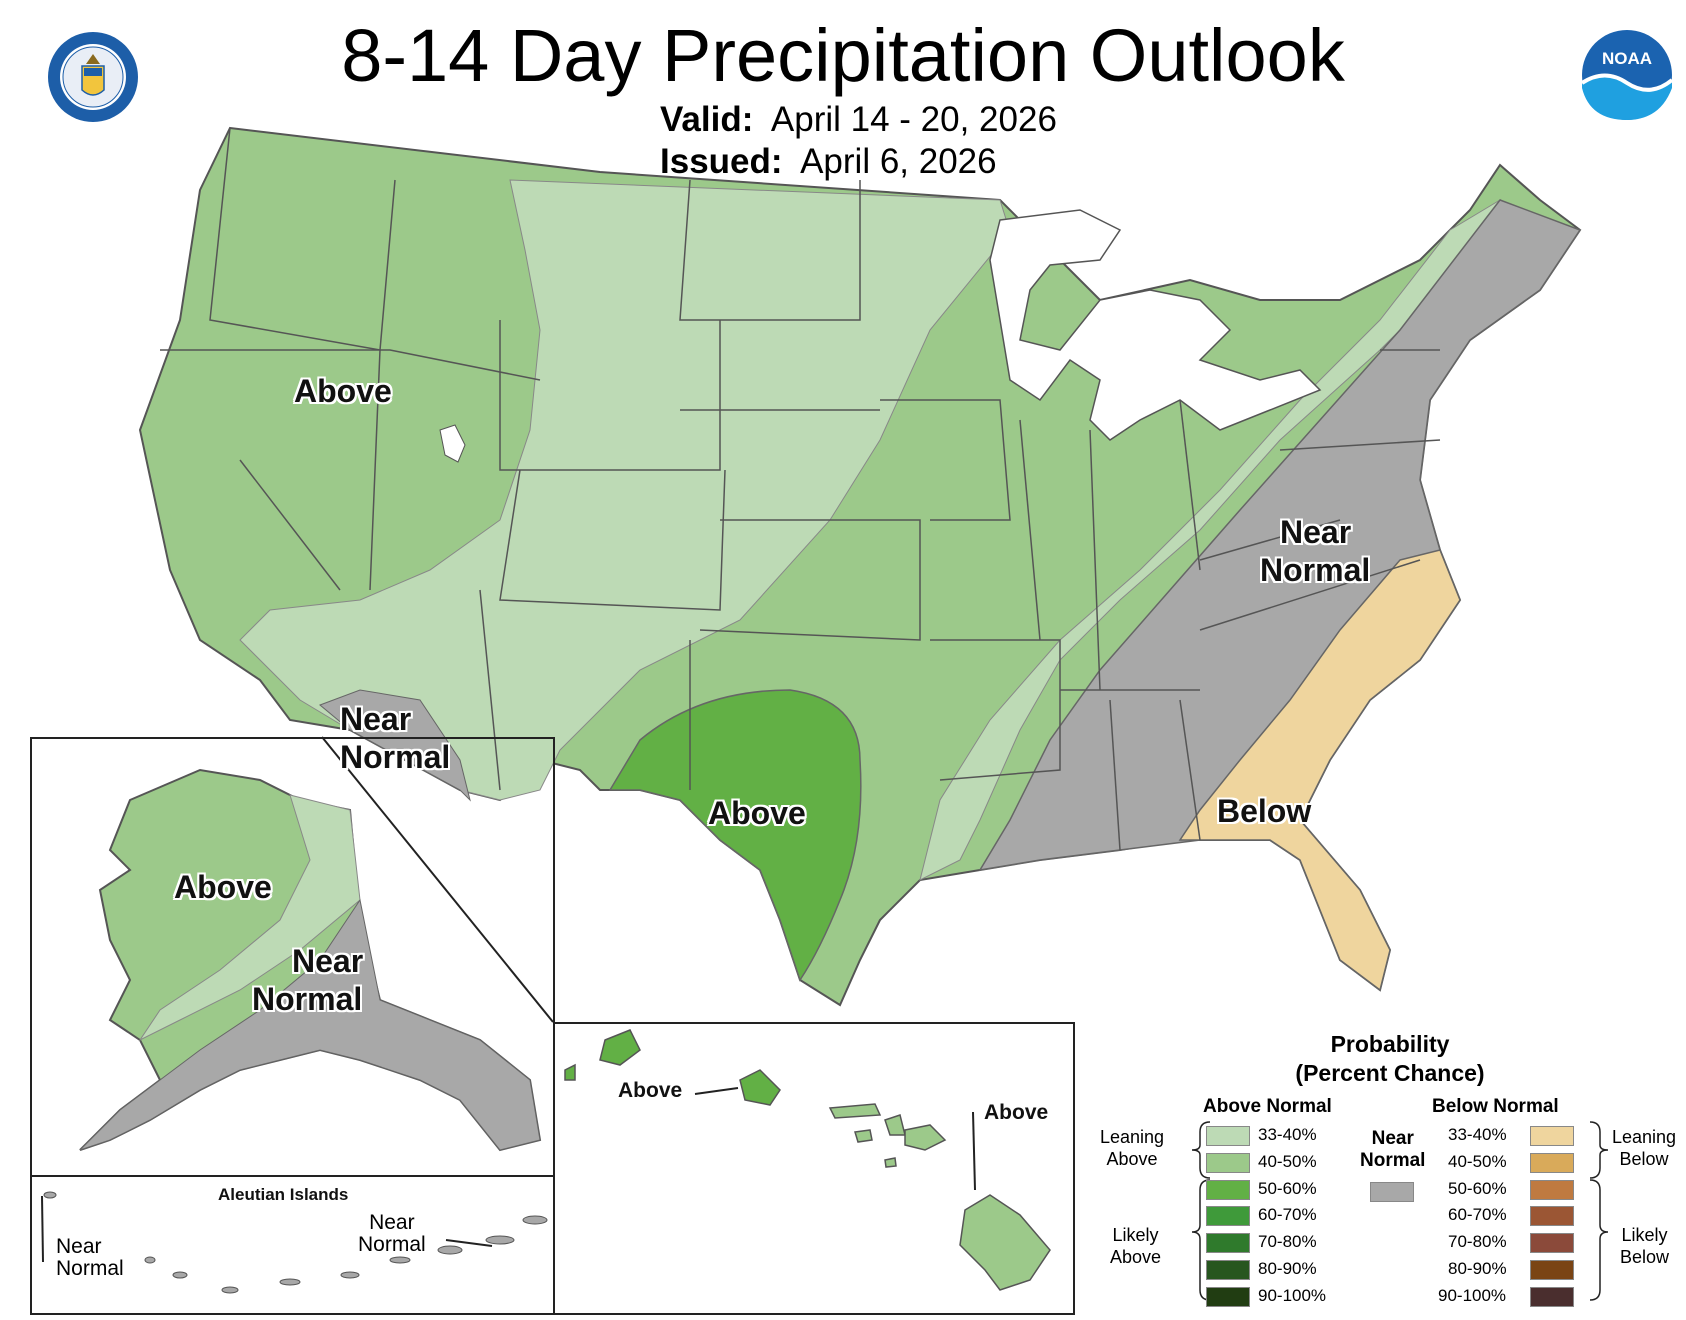 This screenshot has height=1320, width=1686. I want to click on valid-dates: April 14 - 20, 2026, so click(913, 119).